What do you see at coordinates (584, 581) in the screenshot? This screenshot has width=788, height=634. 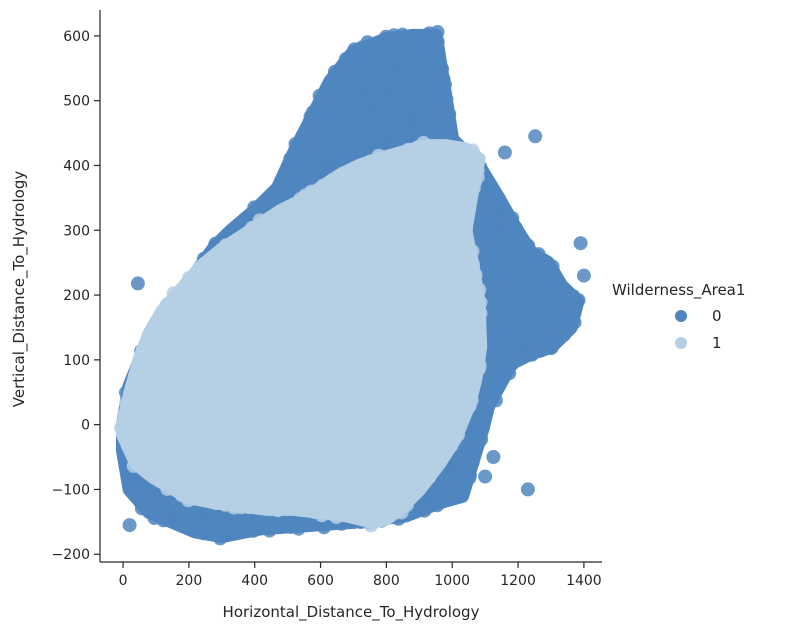 I see `x-tick-label: 1400` at bounding box center [584, 581].